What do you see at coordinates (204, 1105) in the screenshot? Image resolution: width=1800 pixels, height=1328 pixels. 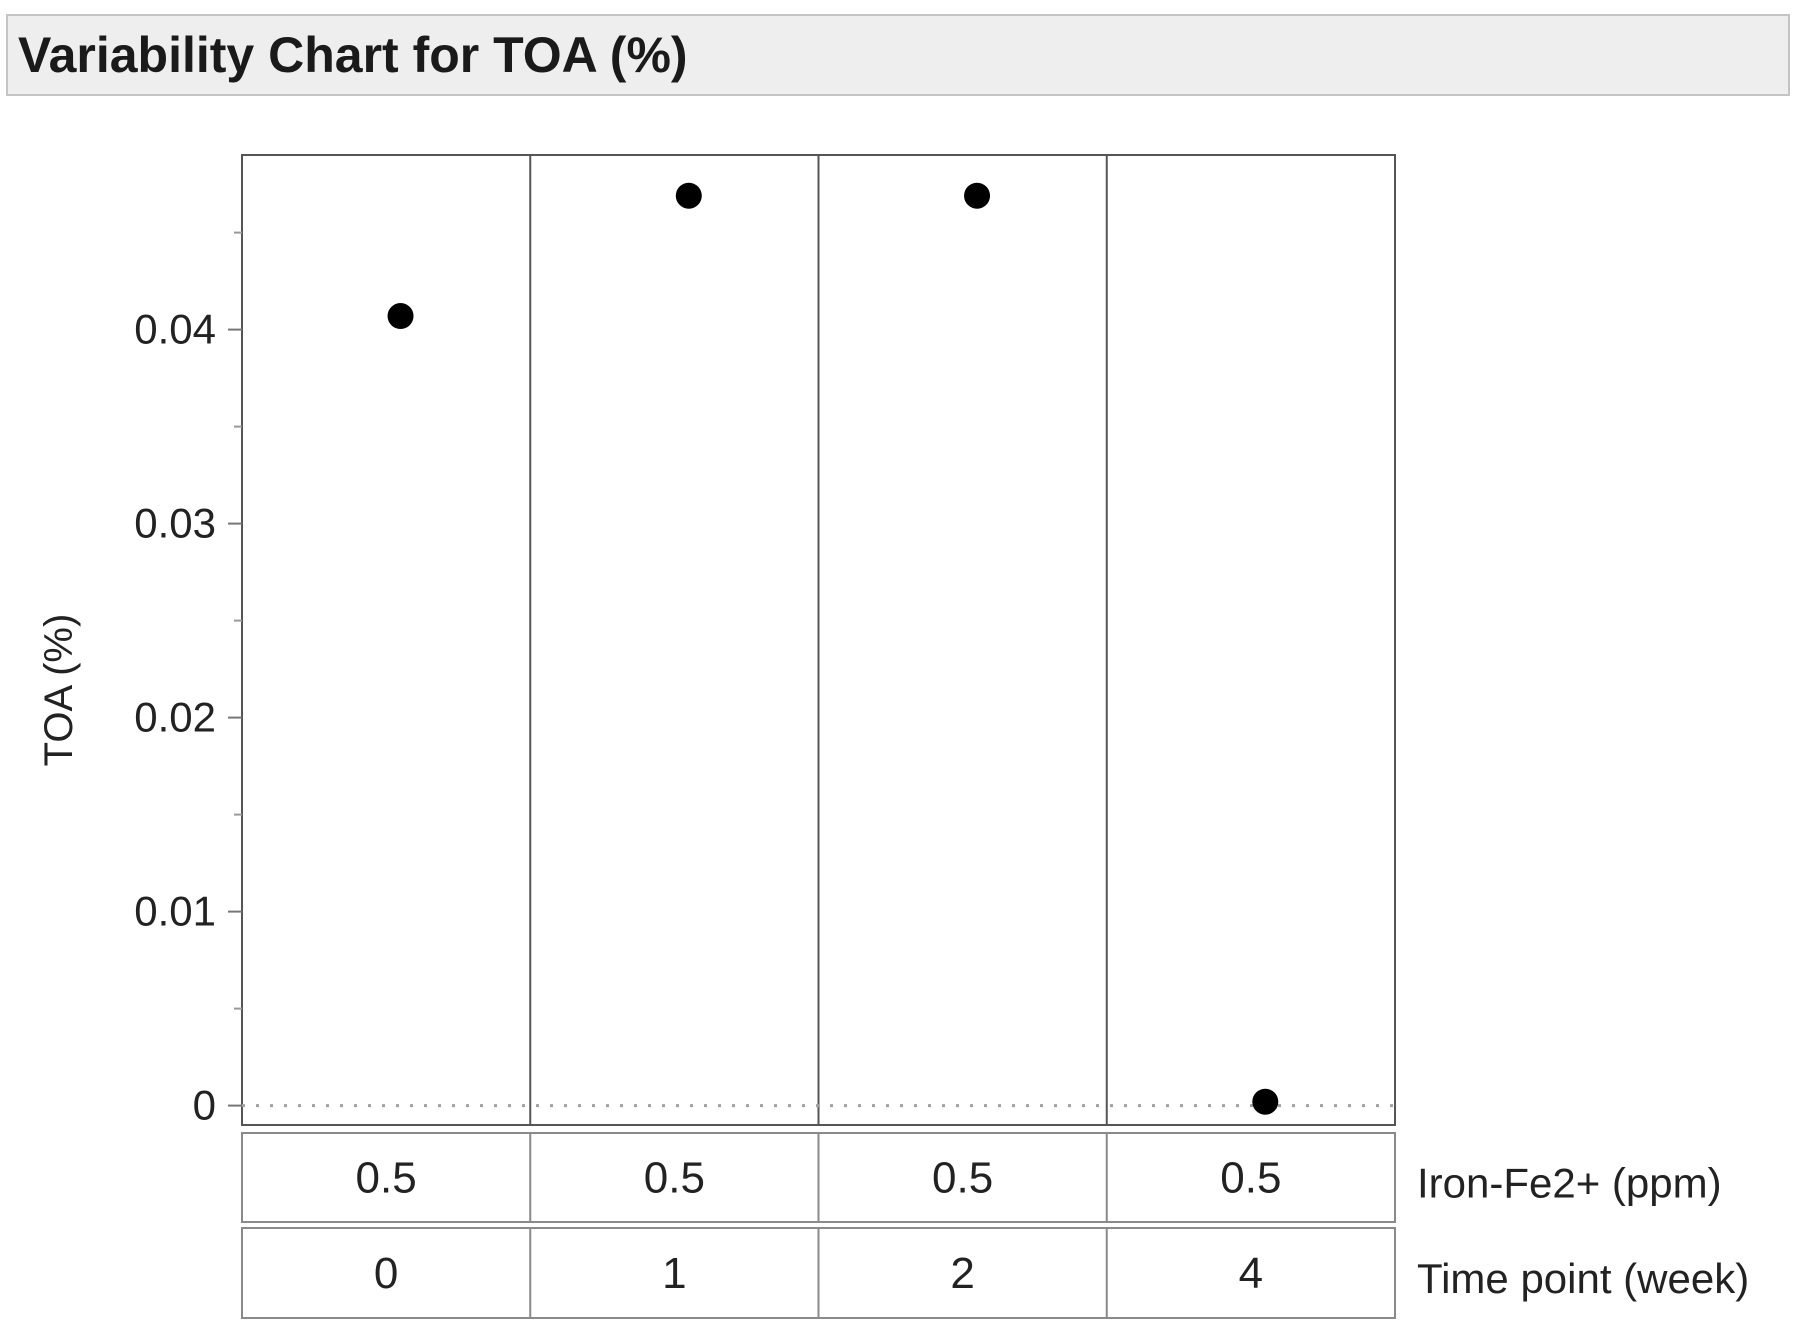 I see `y-tick-label: 0` at bounding box center [204, 1105].